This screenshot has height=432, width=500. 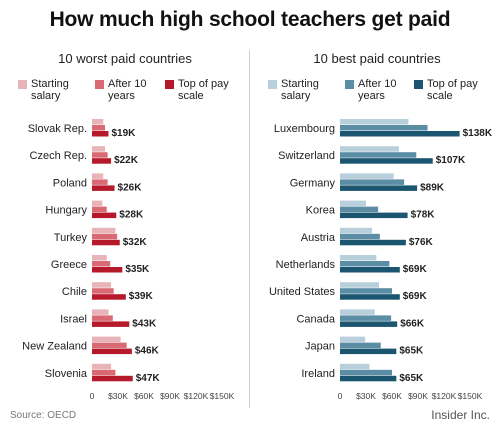 What do you see at coordinates (66, 374) in the screenshot?
I see `category-label: Slovenia` at bounding box center [66, 374].